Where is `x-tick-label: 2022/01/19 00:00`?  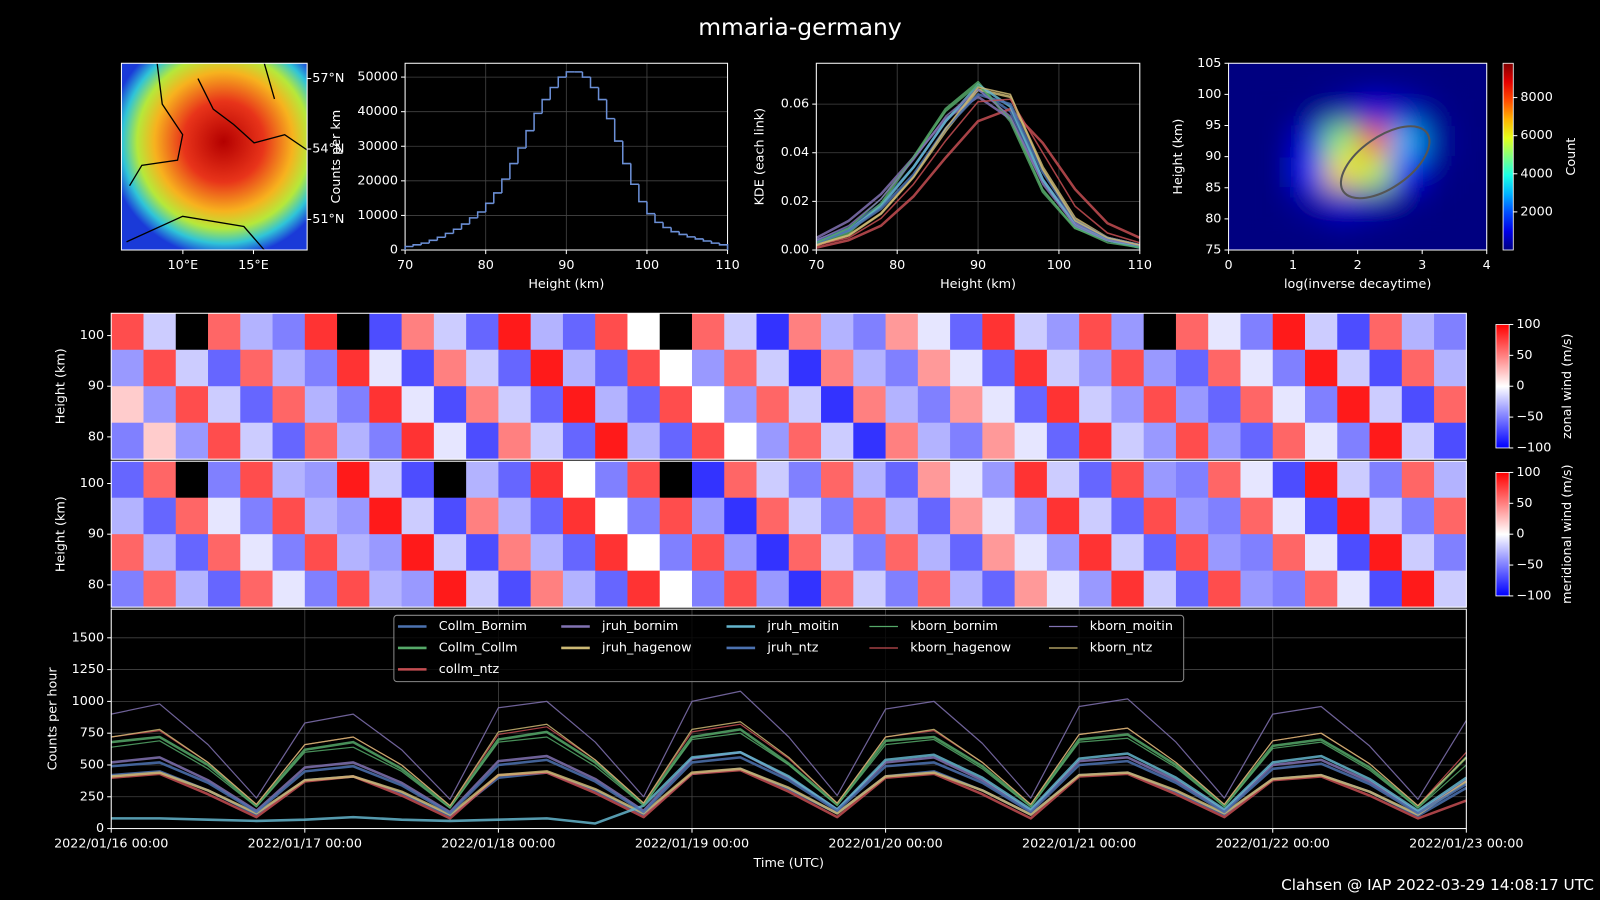 x-tick-label: 2022/01/19 00:00 is located at coordinates (692, 843).